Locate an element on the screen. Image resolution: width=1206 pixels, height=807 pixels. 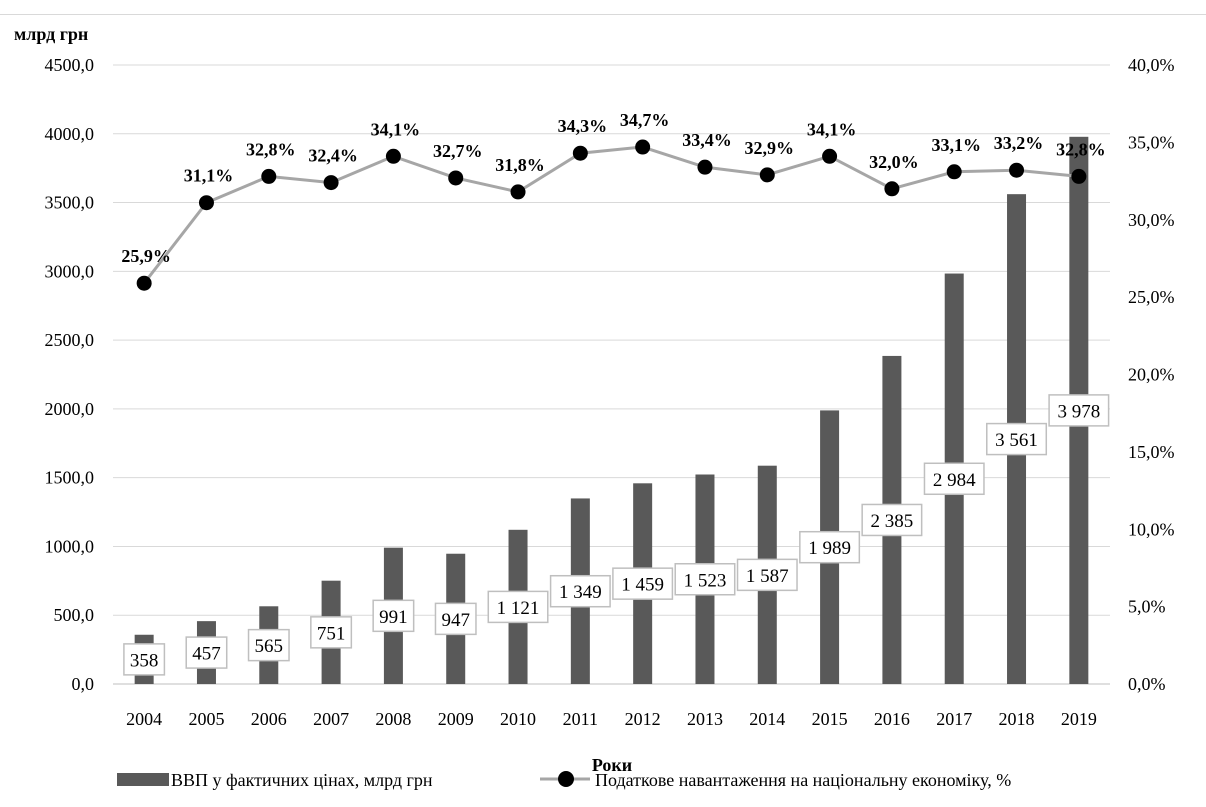
bar-value-label: 751 is located at coordinates (331, 633).